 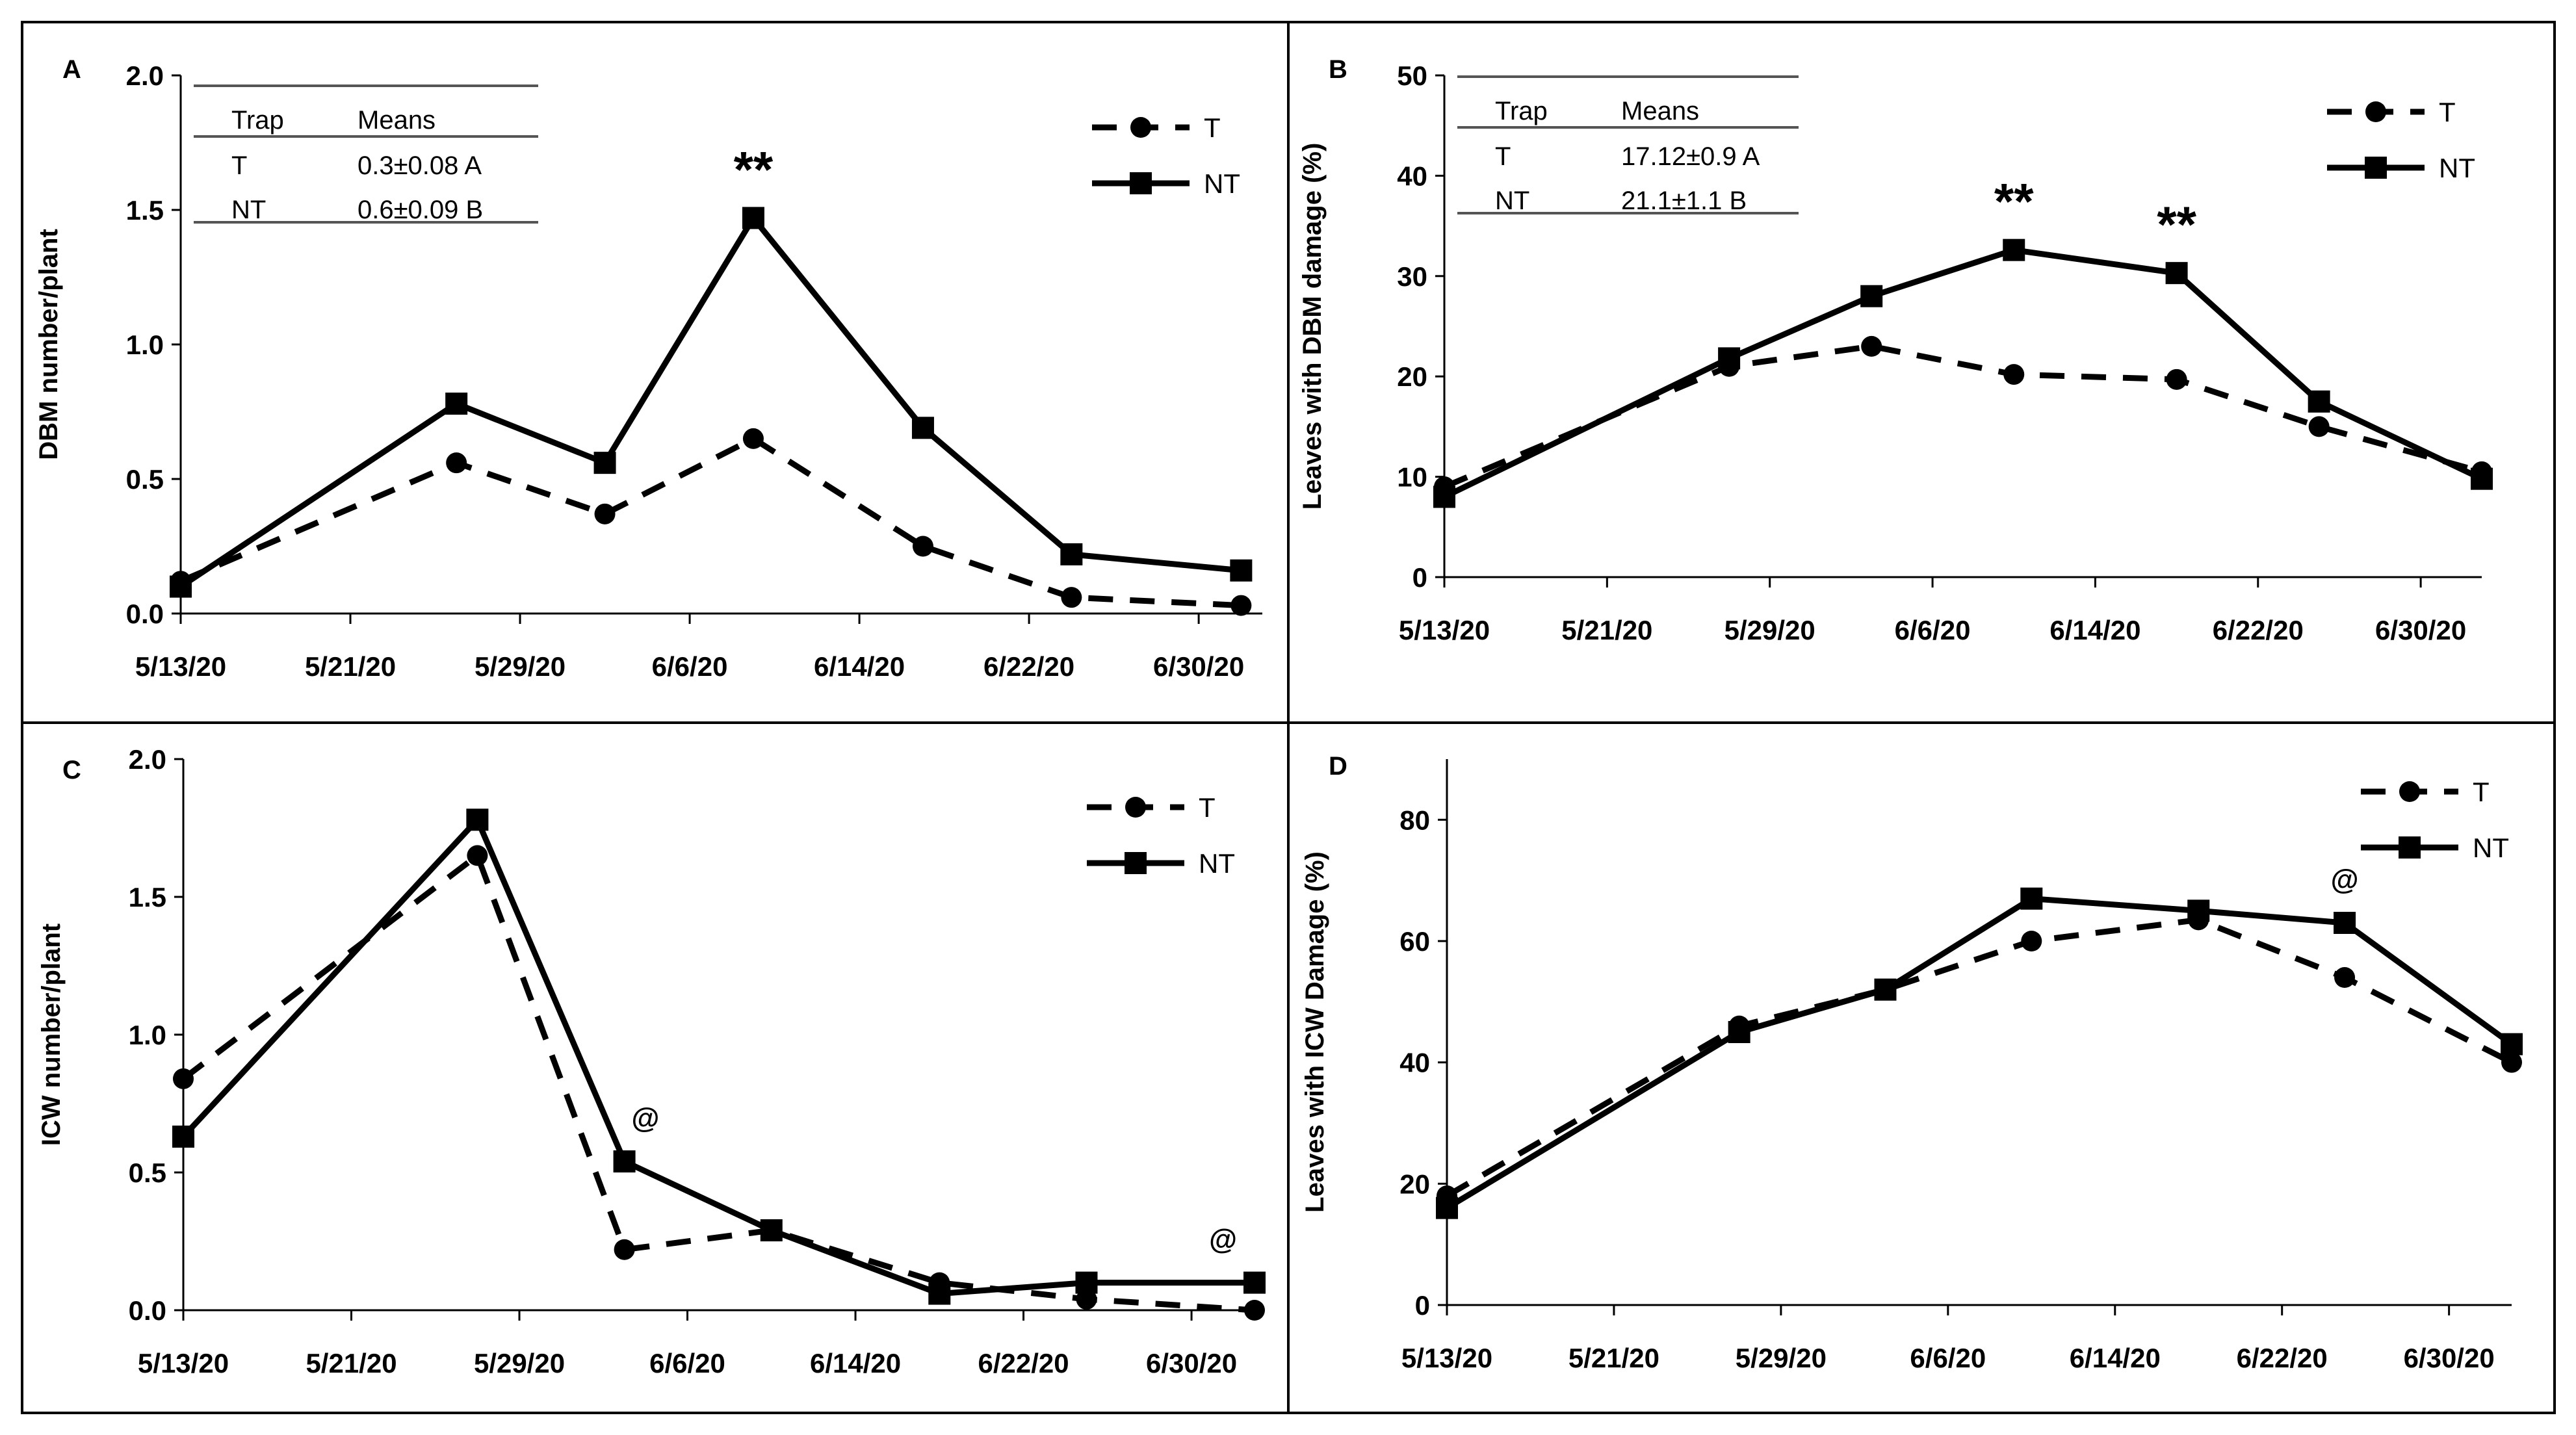 What do you see at coordinates (1338, 766) in the screenshot?
I see `panel-label: D` at bounding box center [1338, 766].